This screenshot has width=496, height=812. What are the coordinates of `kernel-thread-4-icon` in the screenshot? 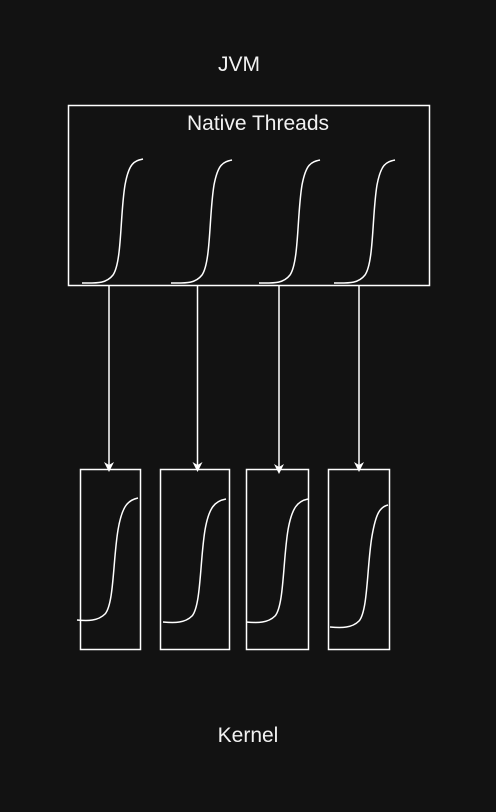 It's located at (359, 566).